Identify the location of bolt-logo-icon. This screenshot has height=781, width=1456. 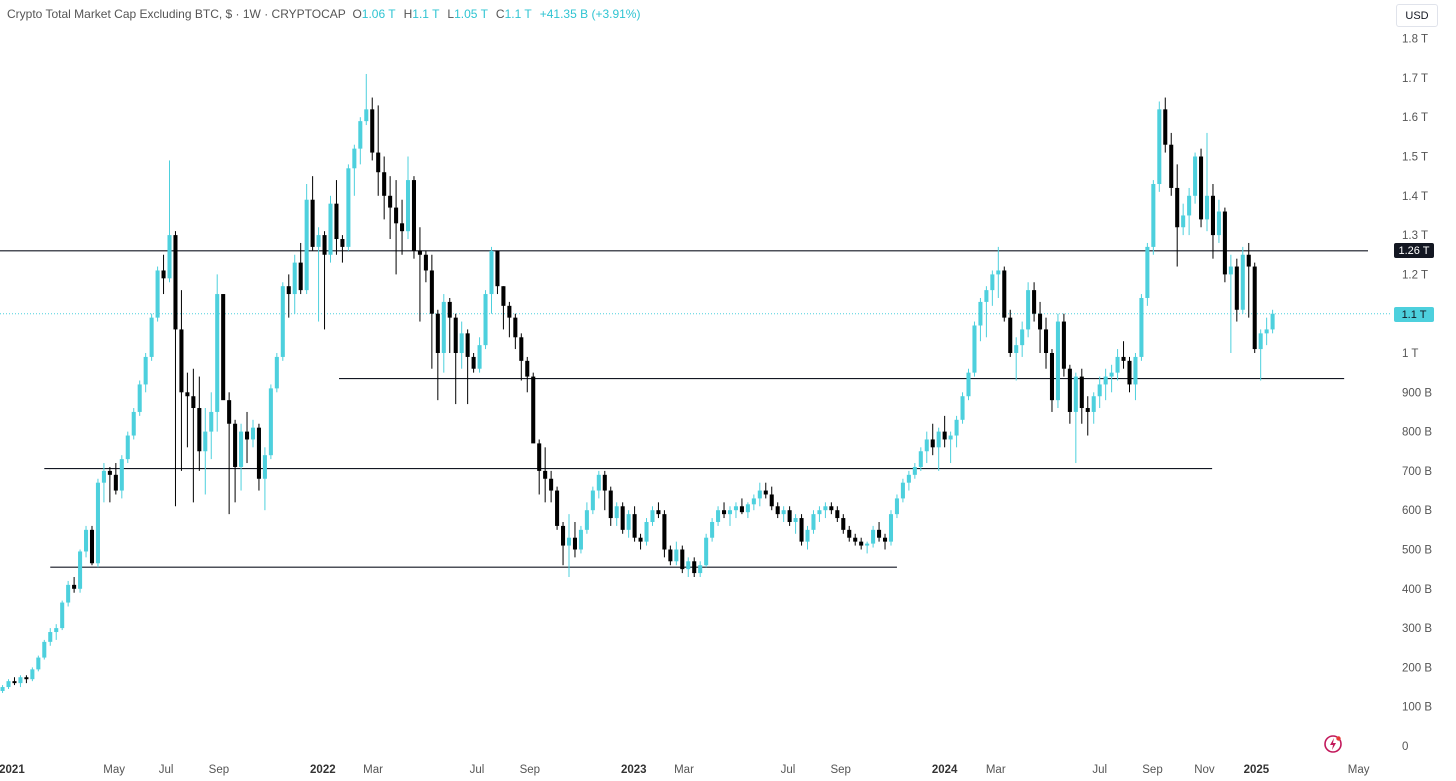
(1333, 744).